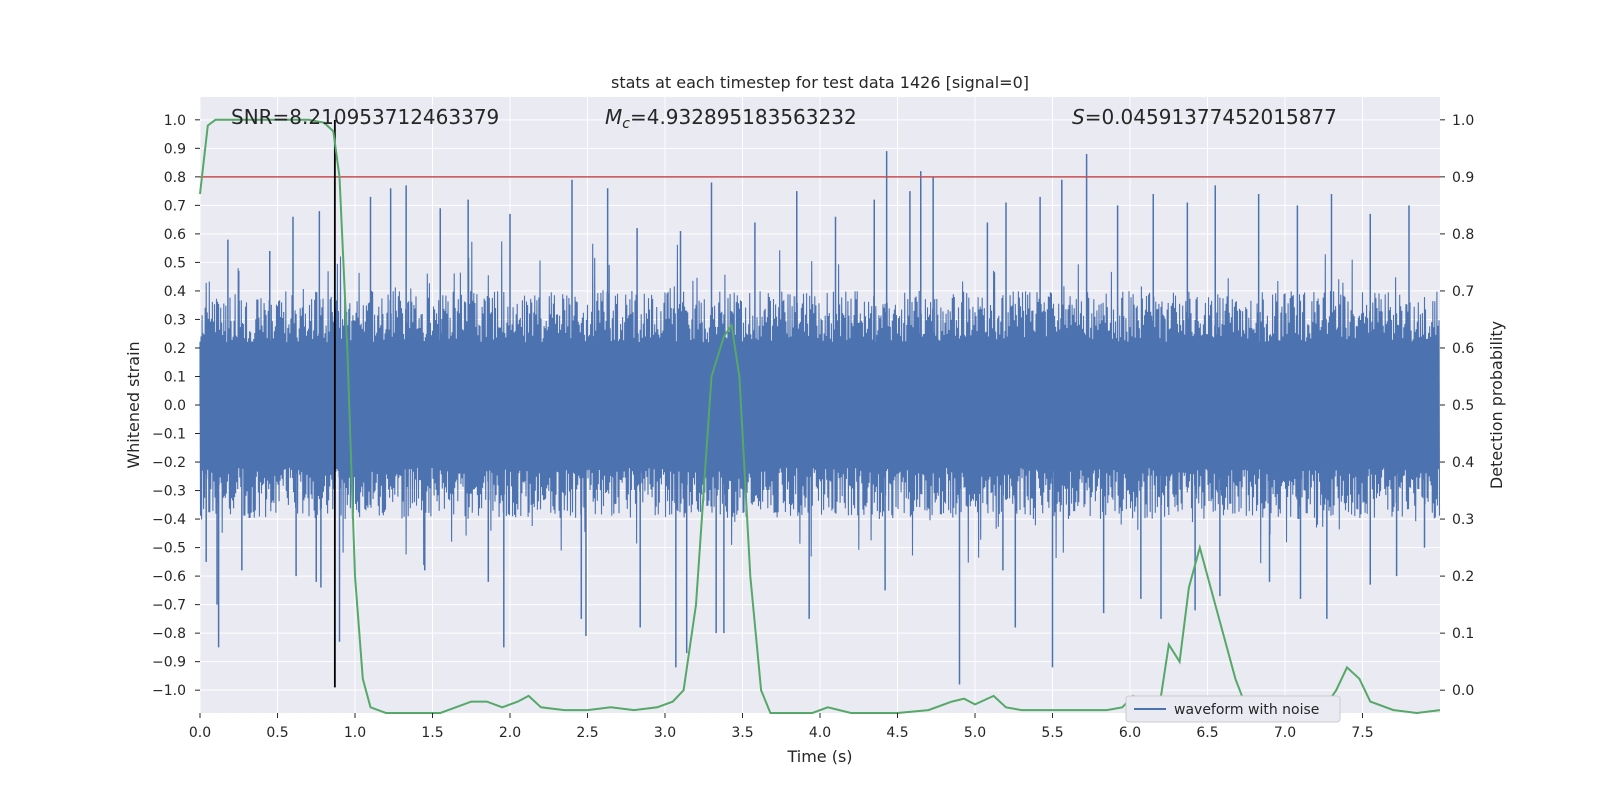 This screenshot has width=1600, height=800. Describe the element at coordinates (169, 520) in the screenshot. I see `left-y-tick-label: −0.4` at that location.